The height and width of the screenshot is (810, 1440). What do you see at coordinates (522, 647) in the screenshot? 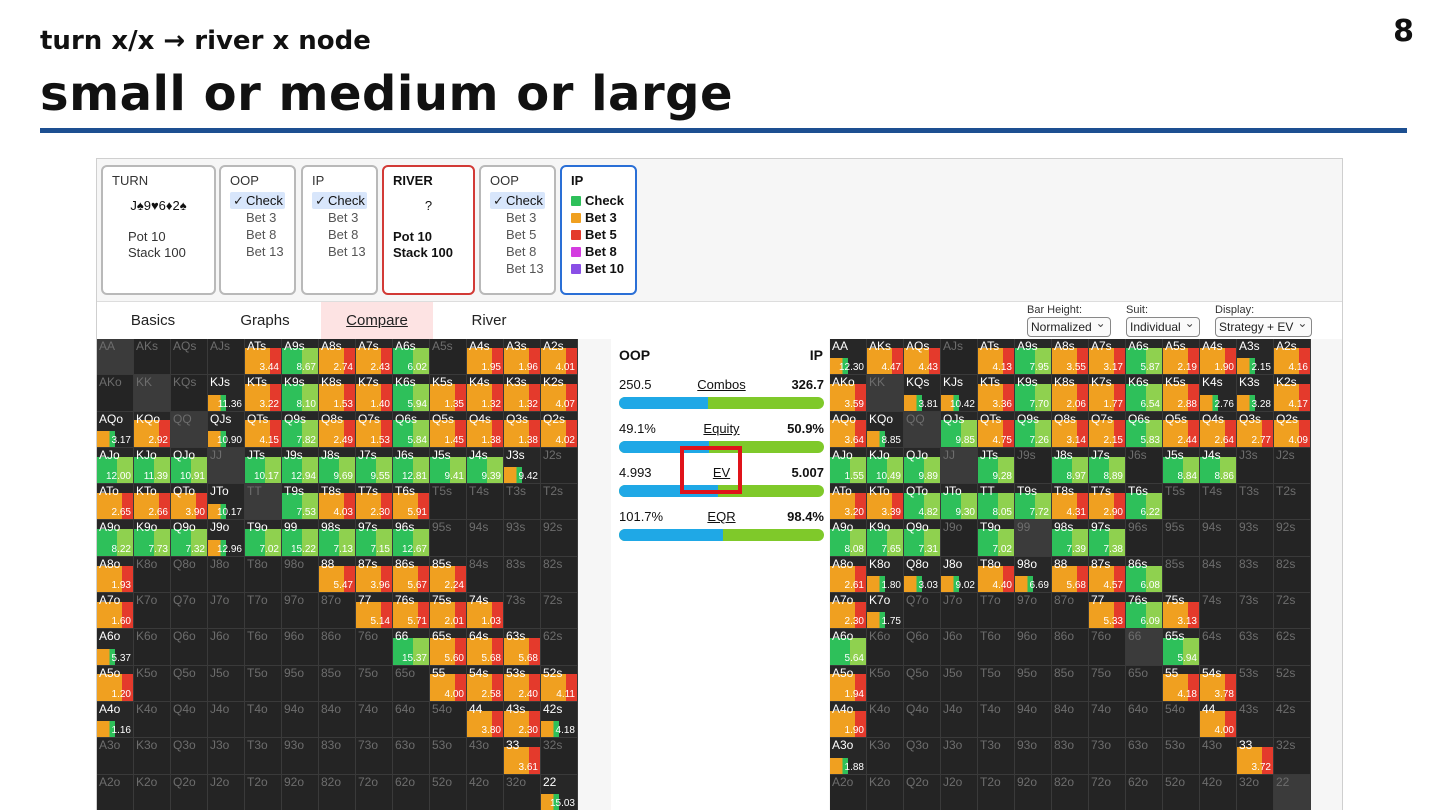
I see `hand-cell-63s: 63s 5.68` at bounding box center [522, 647].